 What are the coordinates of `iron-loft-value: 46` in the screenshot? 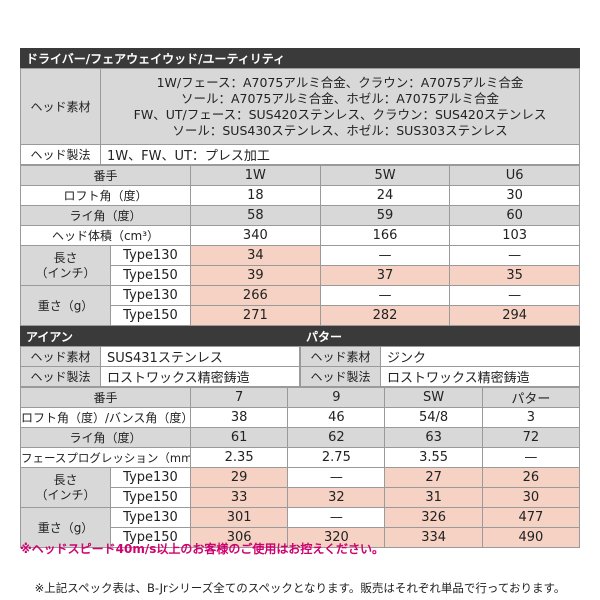 It's located at (336, 417).